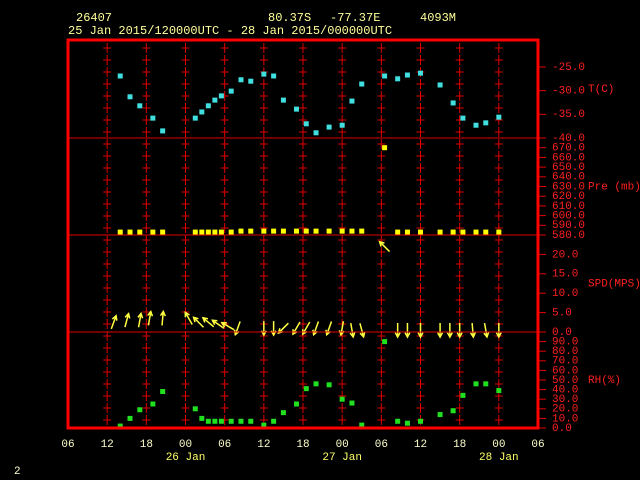 This screenshot has height=480, width=640. Describe the element at coordinates (568, 92) in the screenshot. I see `y-tick-label: -30.0` at that location.